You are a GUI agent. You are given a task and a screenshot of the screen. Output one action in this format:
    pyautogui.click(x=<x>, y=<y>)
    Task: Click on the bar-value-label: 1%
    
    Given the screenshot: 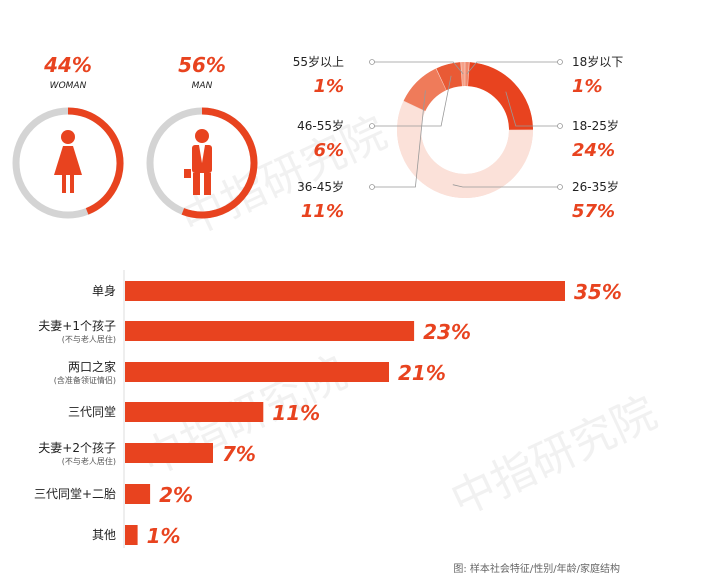 What is the action you would take?
    pyautogui.click(x=164, y=536)
    